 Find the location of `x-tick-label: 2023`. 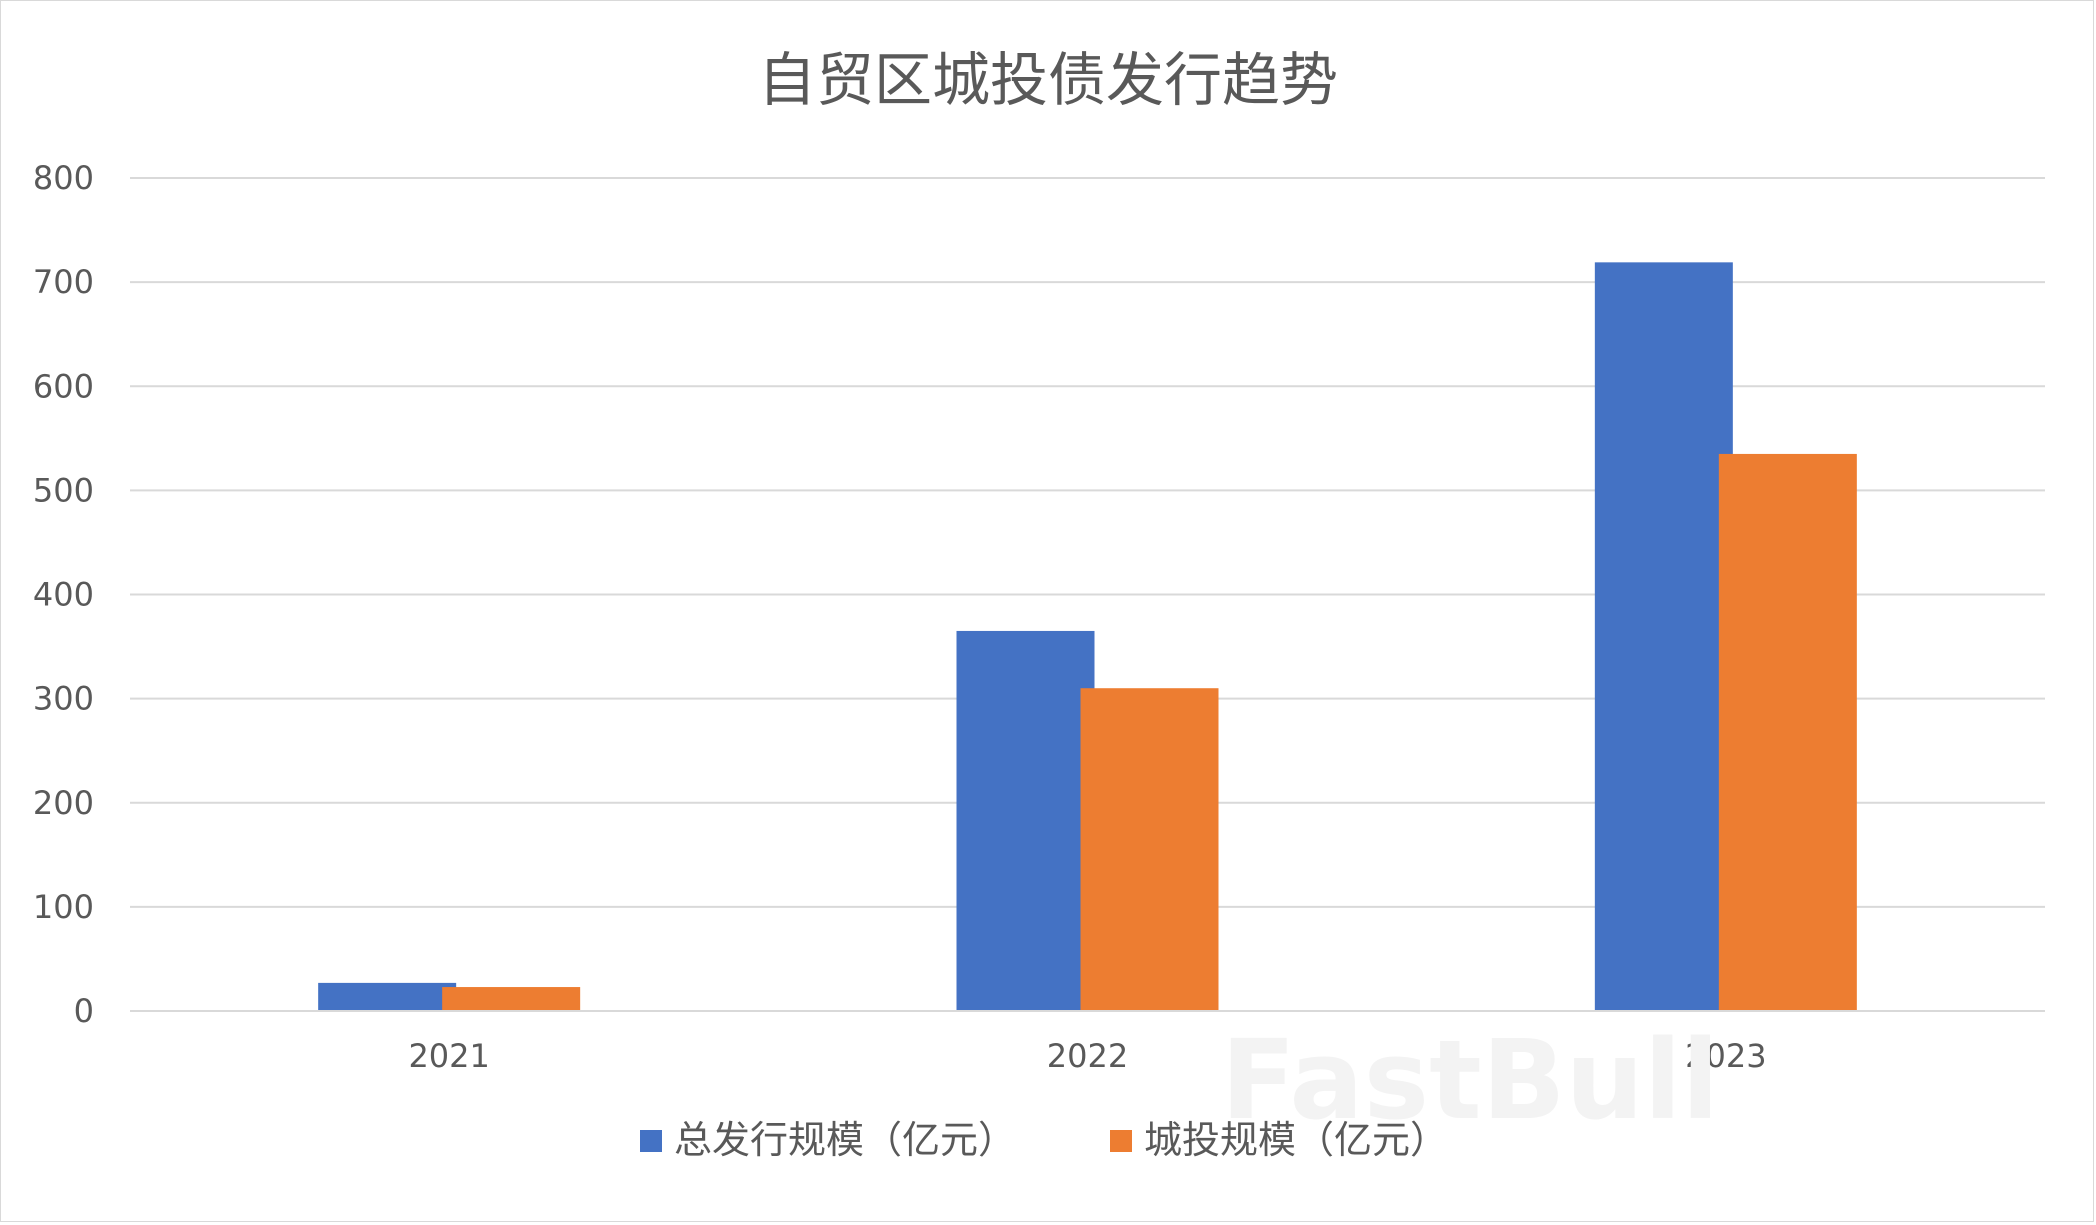

x-tick-label: 2023 is located at coordinates (1725, 1056).